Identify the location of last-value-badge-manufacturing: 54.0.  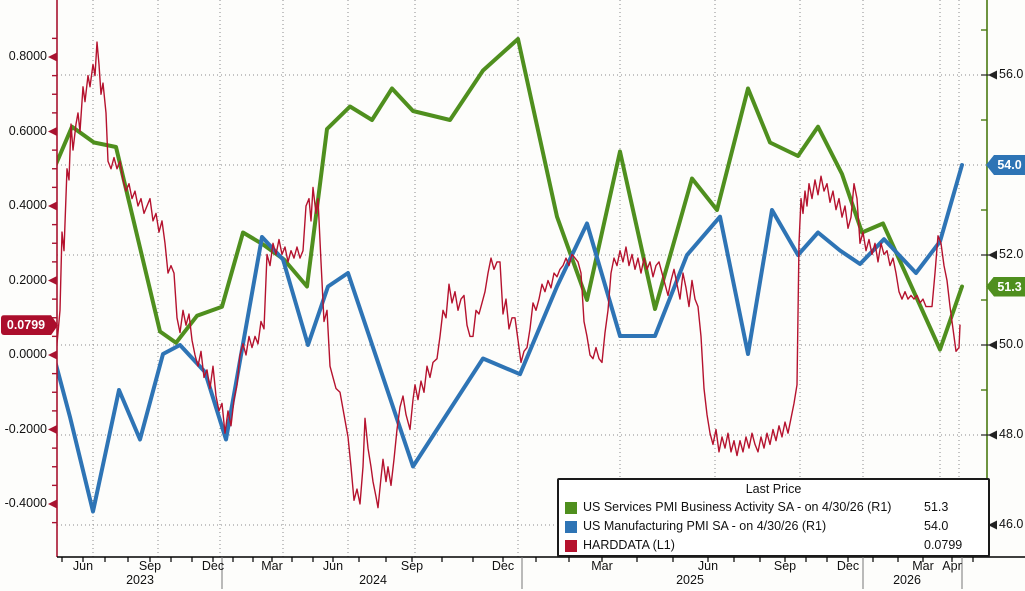
(1005, 165).